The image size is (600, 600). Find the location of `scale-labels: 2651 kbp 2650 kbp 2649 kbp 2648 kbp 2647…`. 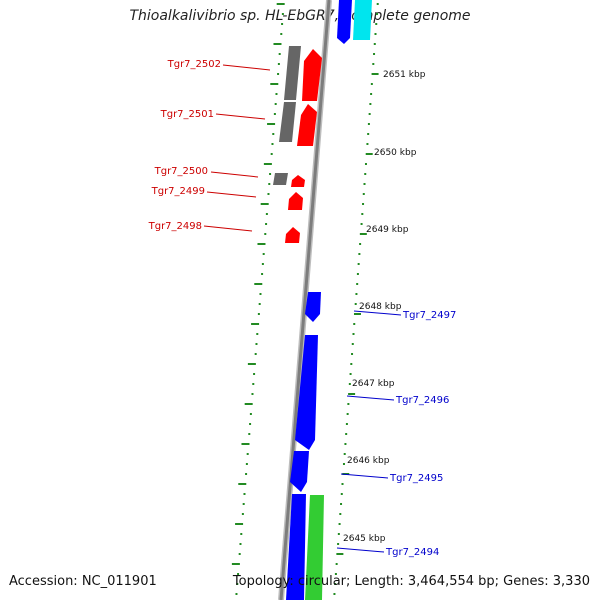

scale-labels: 2651 kbp 2650 kbp 2649 kbp 2648 kbp 2647… is located at coordinates (384, 307).